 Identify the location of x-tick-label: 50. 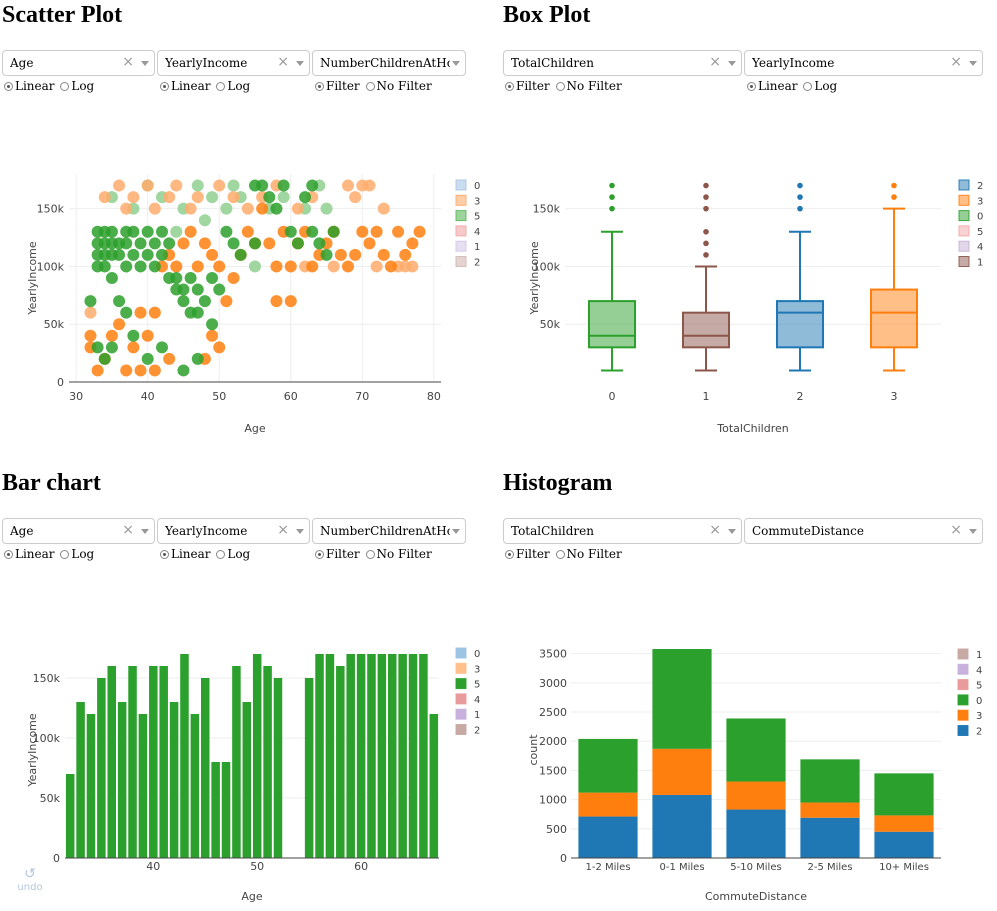
(219, 396).